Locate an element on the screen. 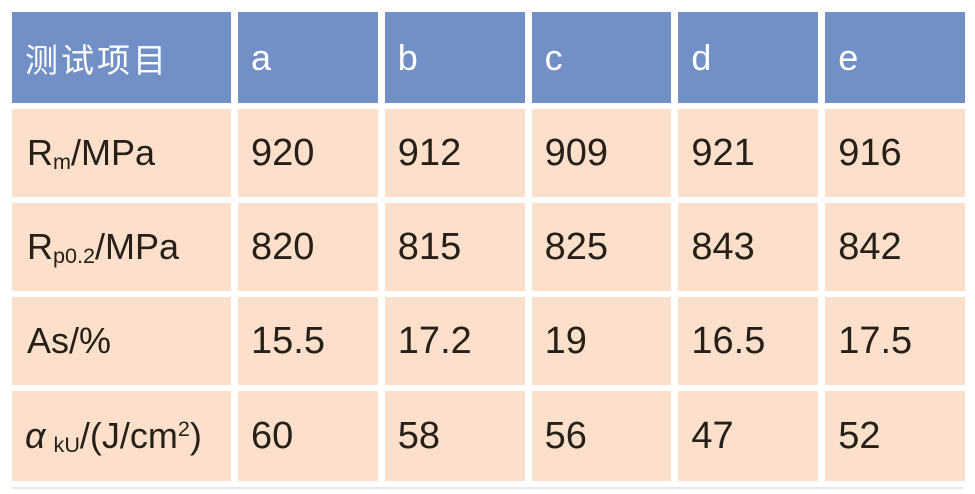 The height and width of the screenshot is (494, 975). cell-rp02-d: 843 is located at coordinates (748, 247).